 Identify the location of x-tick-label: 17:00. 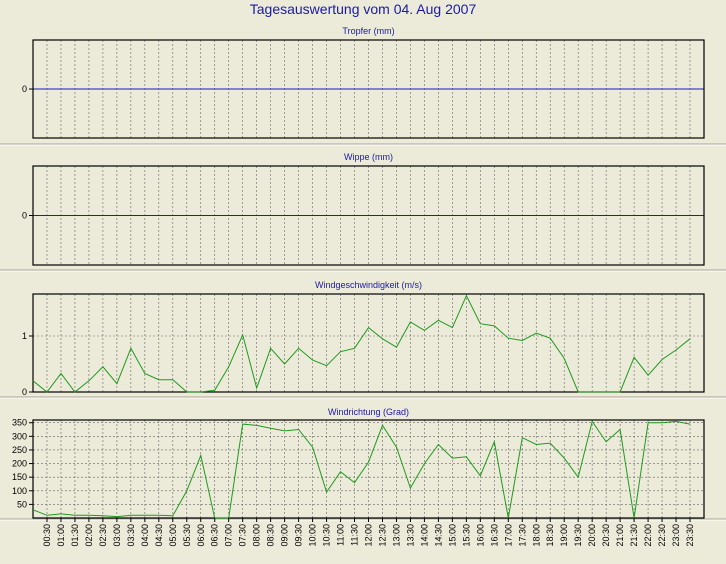
(508, 535).